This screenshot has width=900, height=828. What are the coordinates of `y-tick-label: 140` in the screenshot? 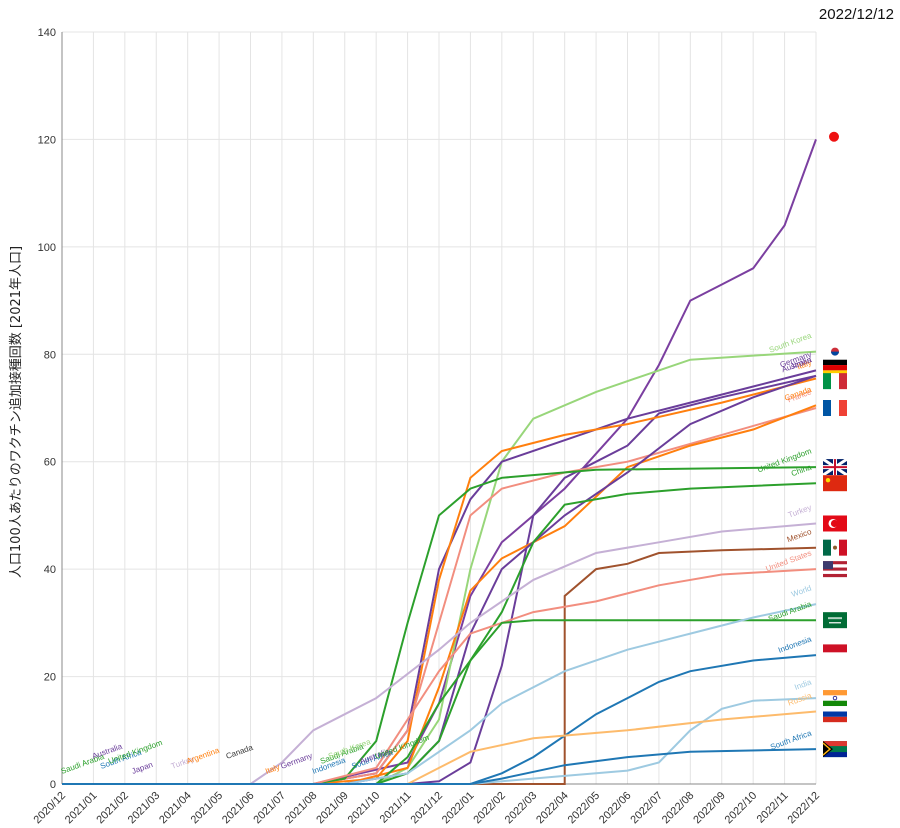 It's located at (47, 33).